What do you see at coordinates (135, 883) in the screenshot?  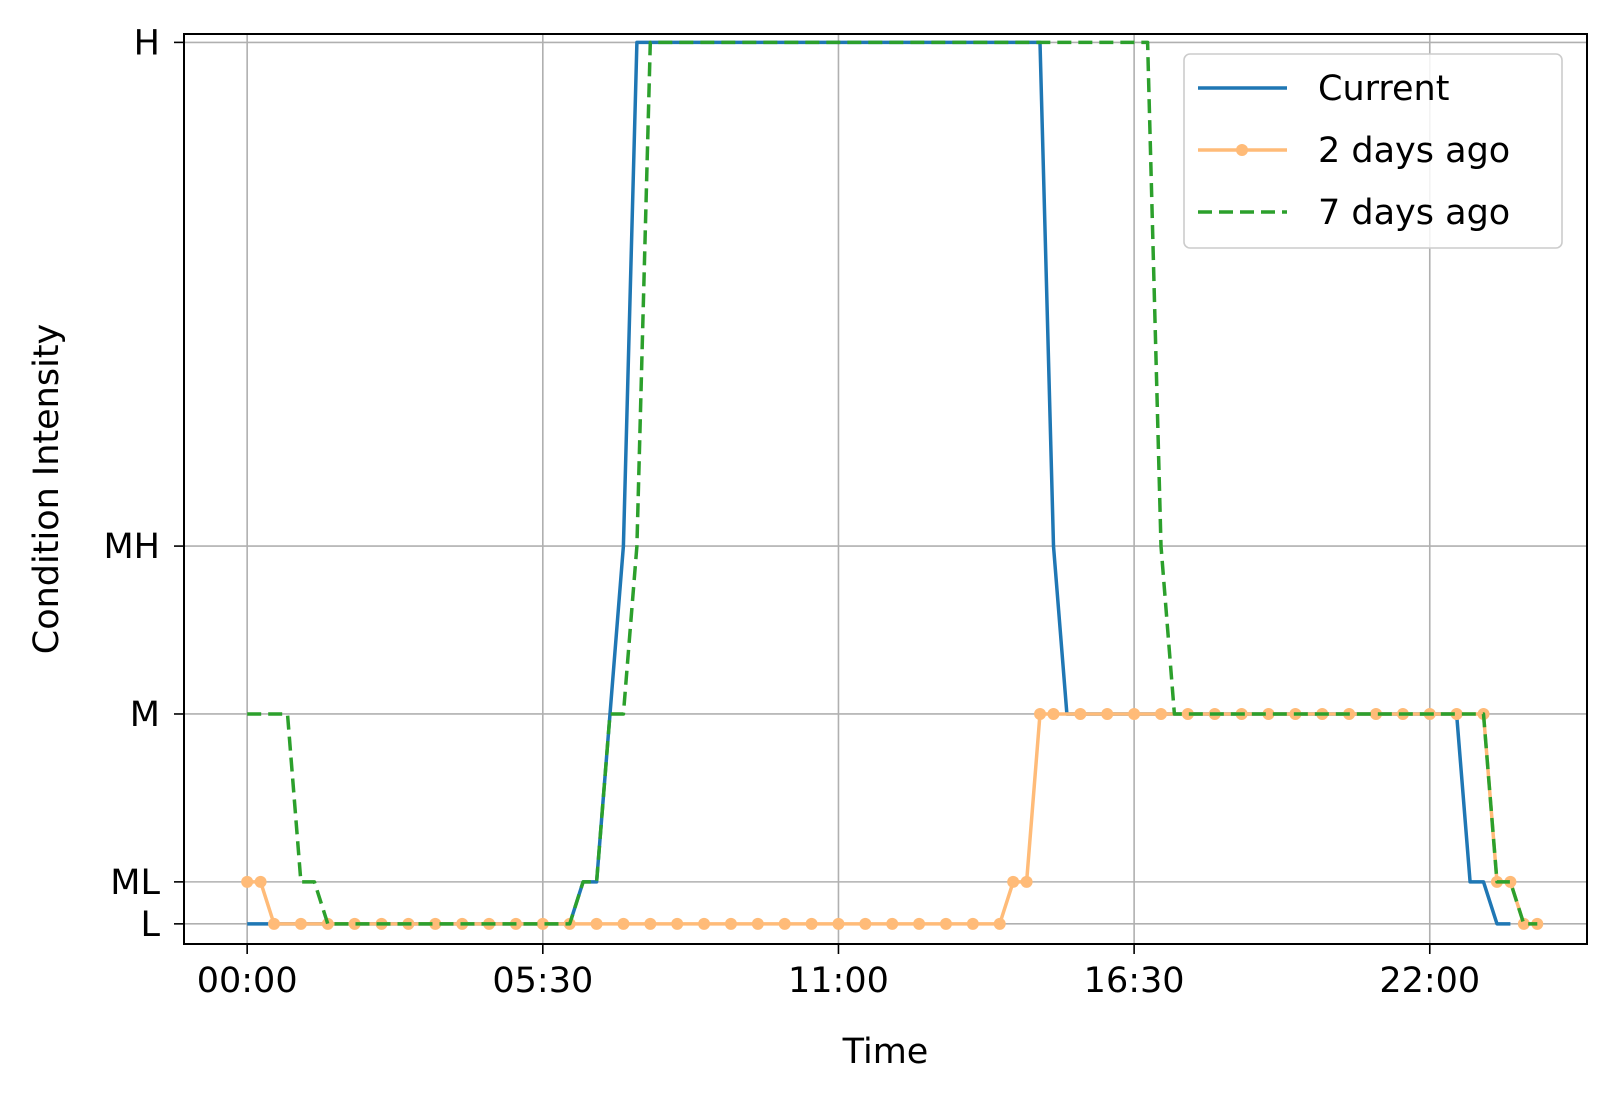 I see `y-tick-label: ML` at bounding box center [135, 883].